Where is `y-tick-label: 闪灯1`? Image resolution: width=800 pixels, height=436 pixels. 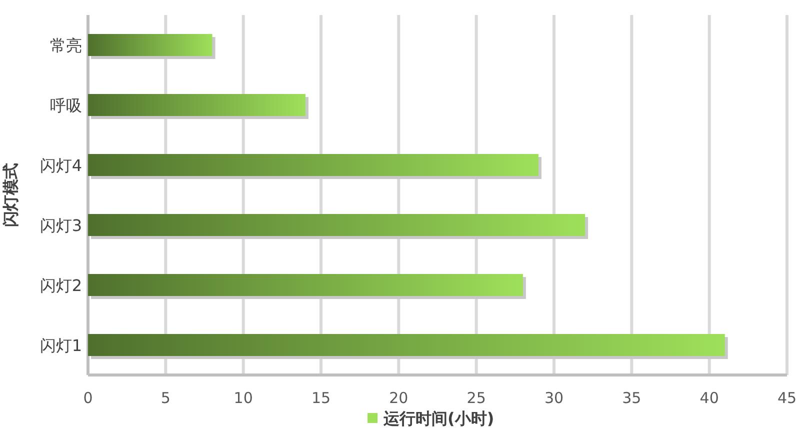 y-tick-label: 闪灯1 is located at coordinates (61, 345).